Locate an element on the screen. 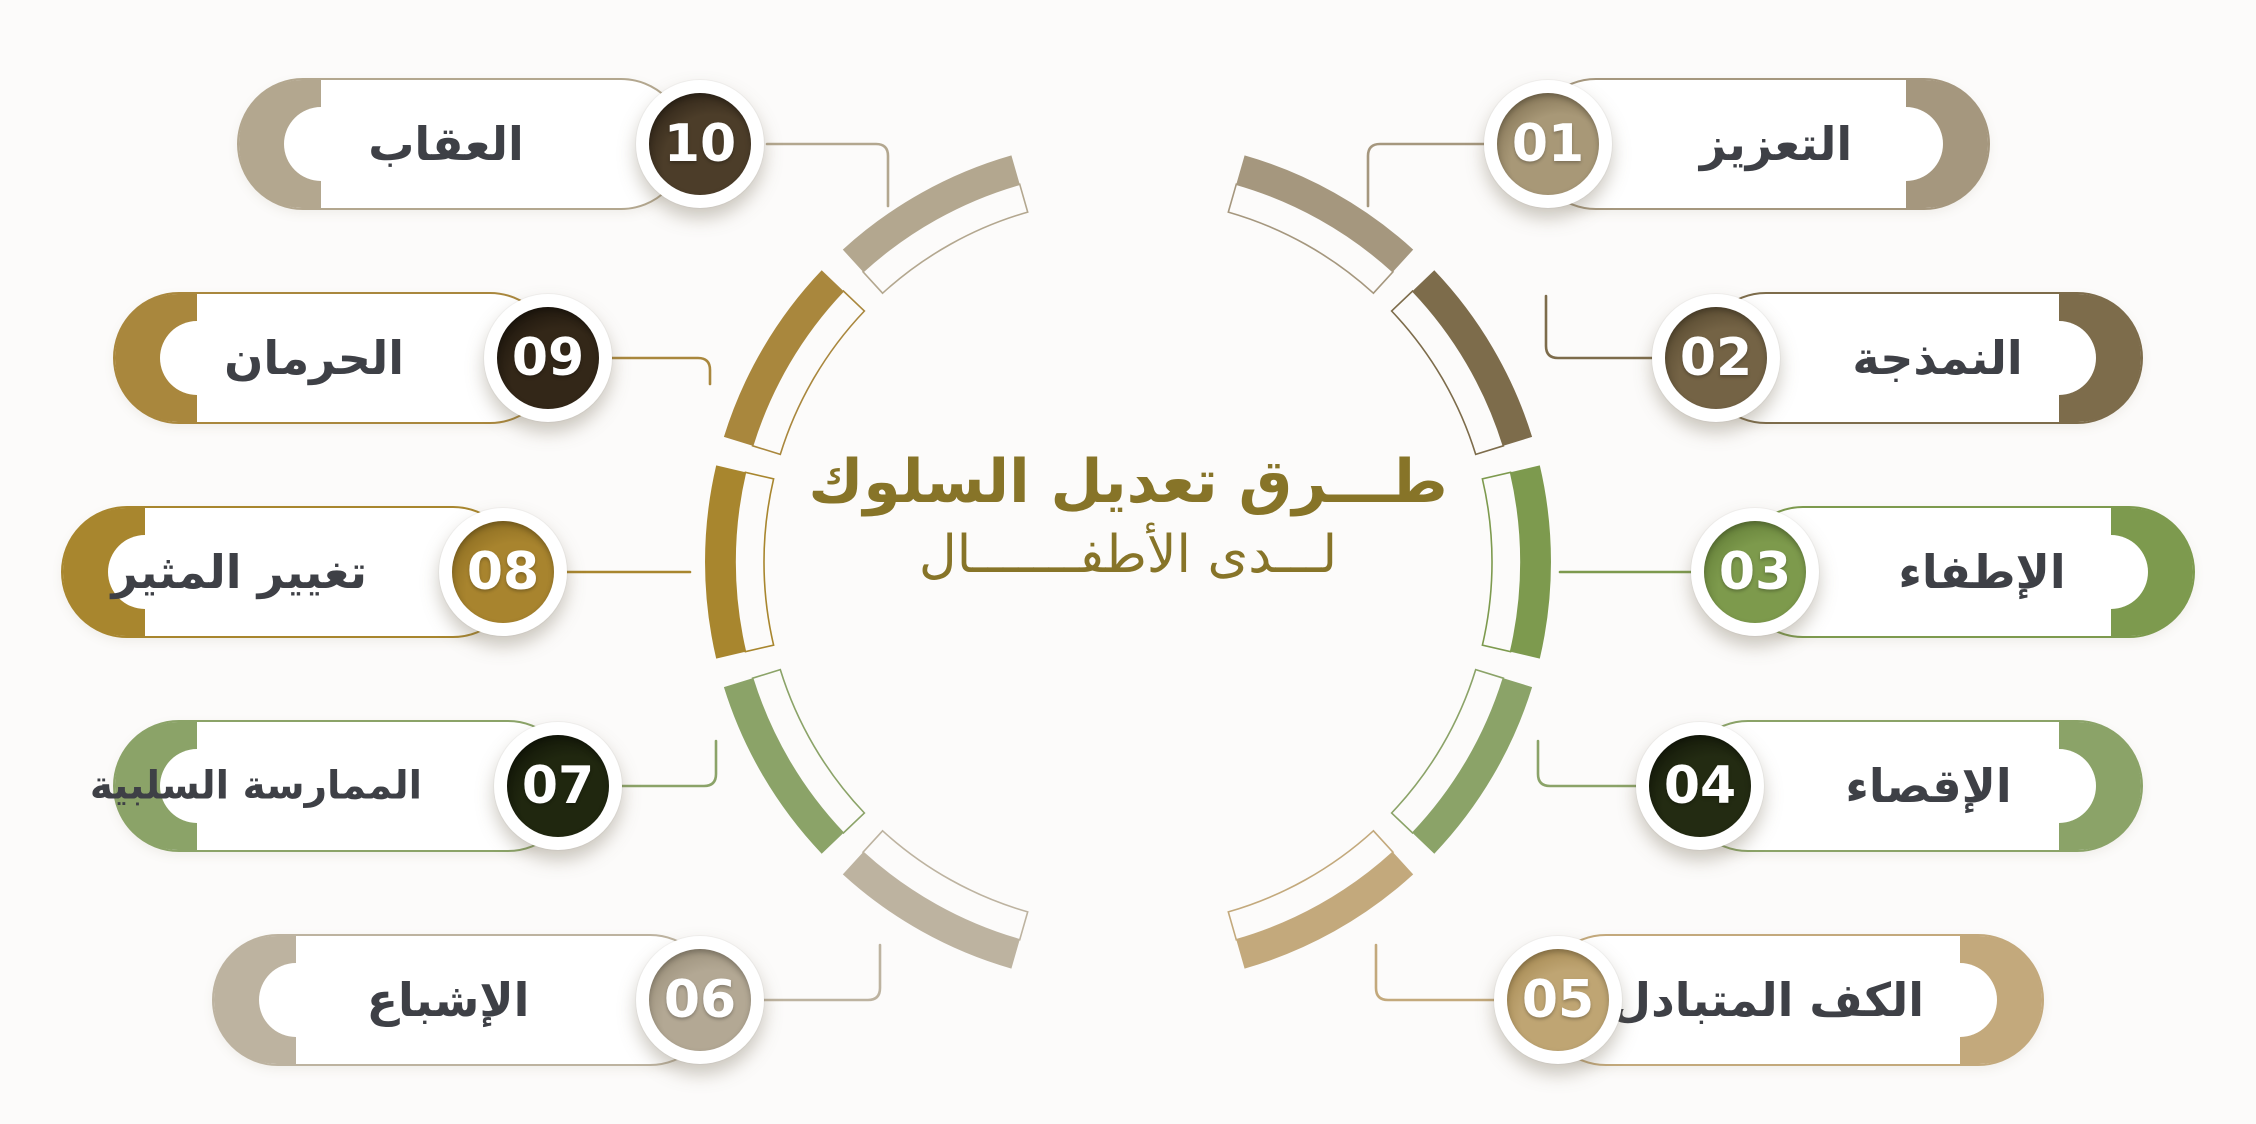  item-number-circle-09: 09 is located at coordinates (548, 358).